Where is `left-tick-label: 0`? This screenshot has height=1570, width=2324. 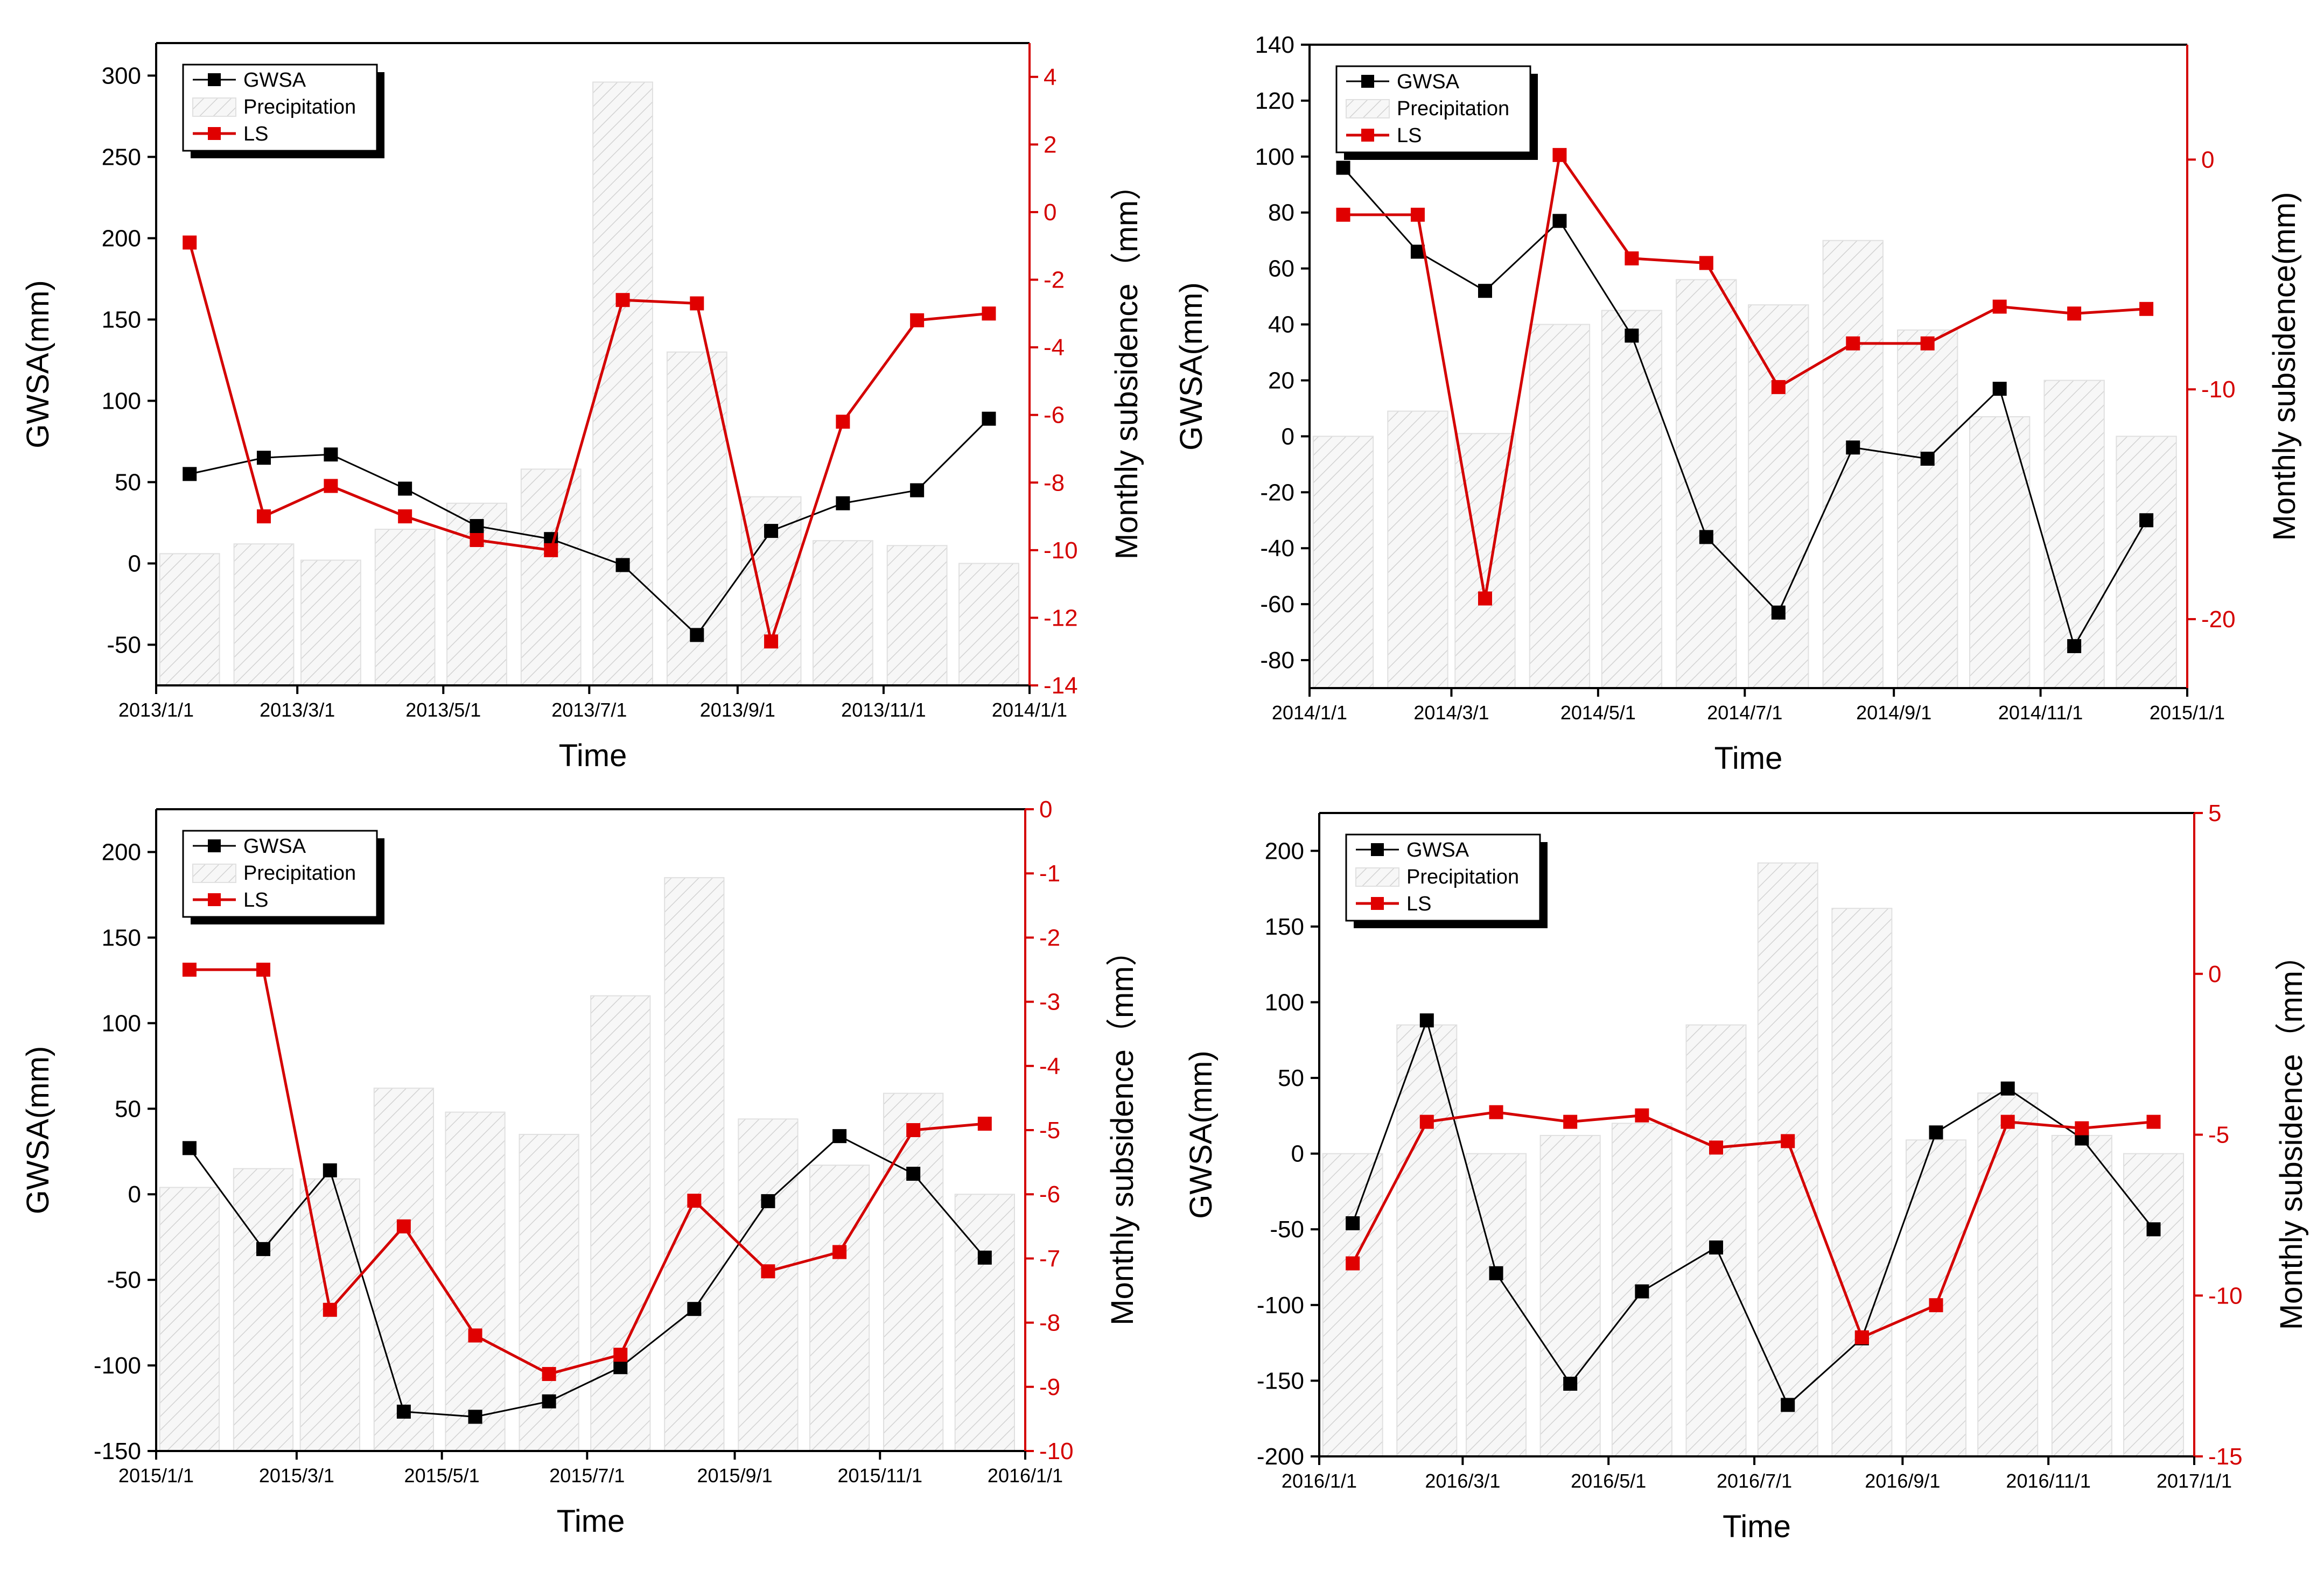 left-tick-label: 0 is located at coordinates (1288, 437).